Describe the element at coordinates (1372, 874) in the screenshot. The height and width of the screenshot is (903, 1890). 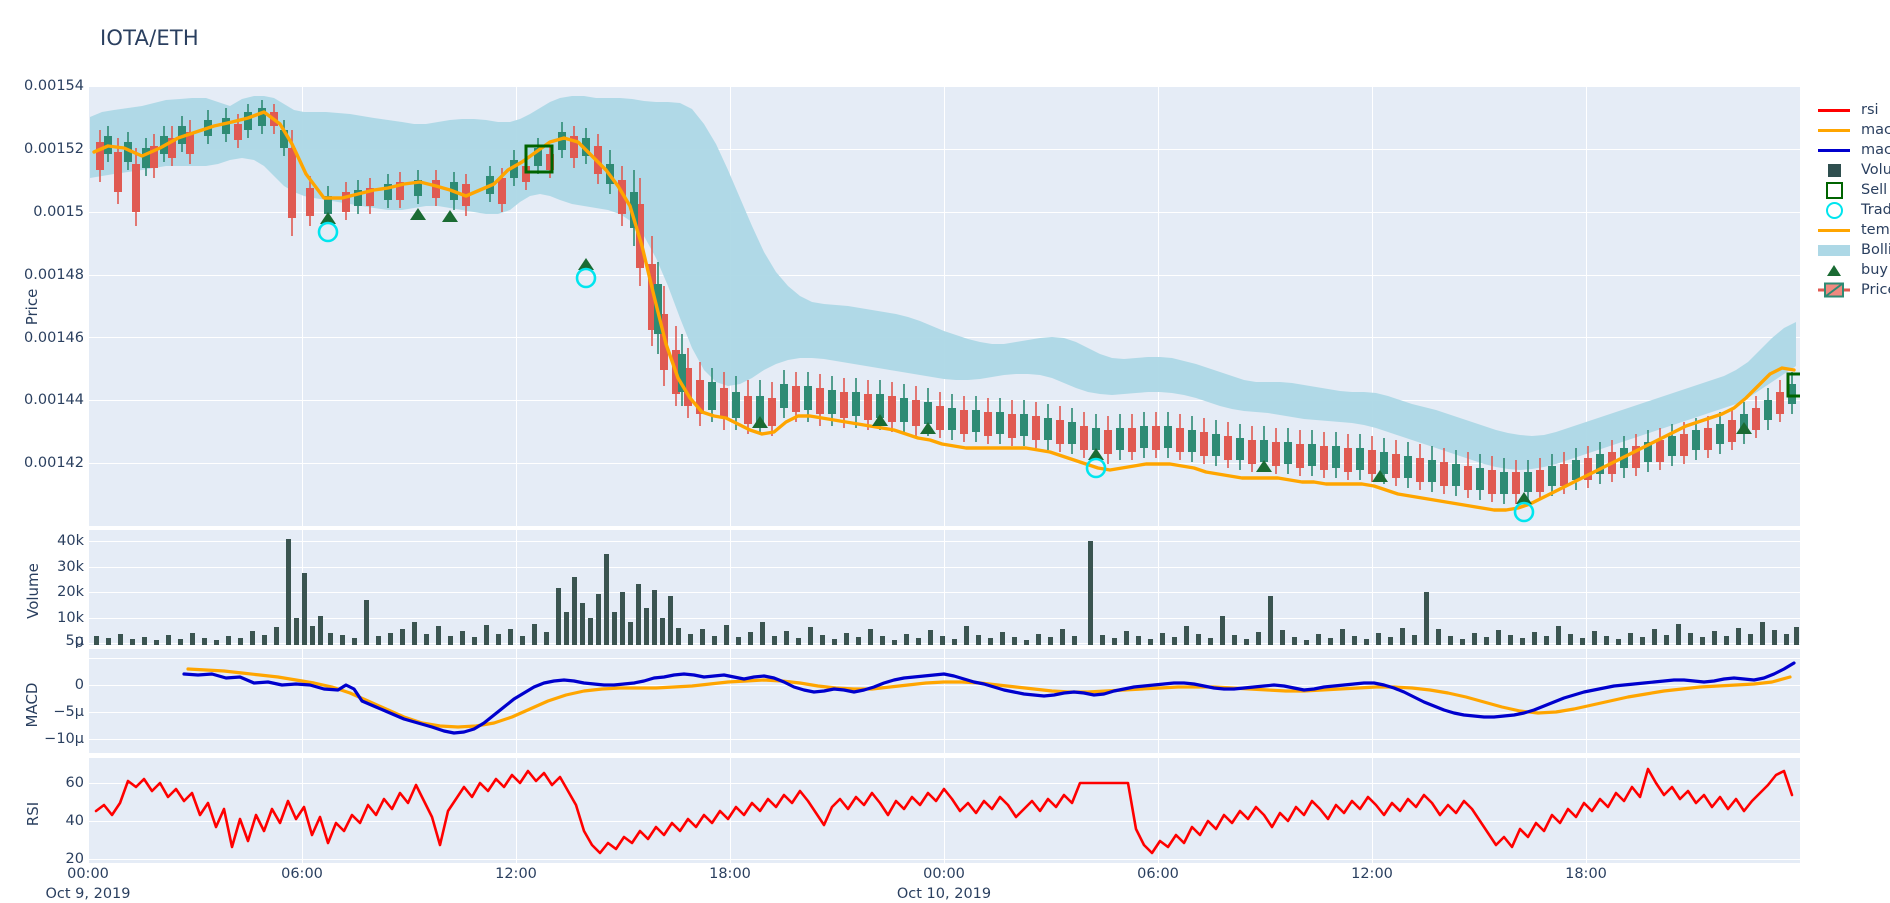
I see `xtick-6: 12:00` at that location.